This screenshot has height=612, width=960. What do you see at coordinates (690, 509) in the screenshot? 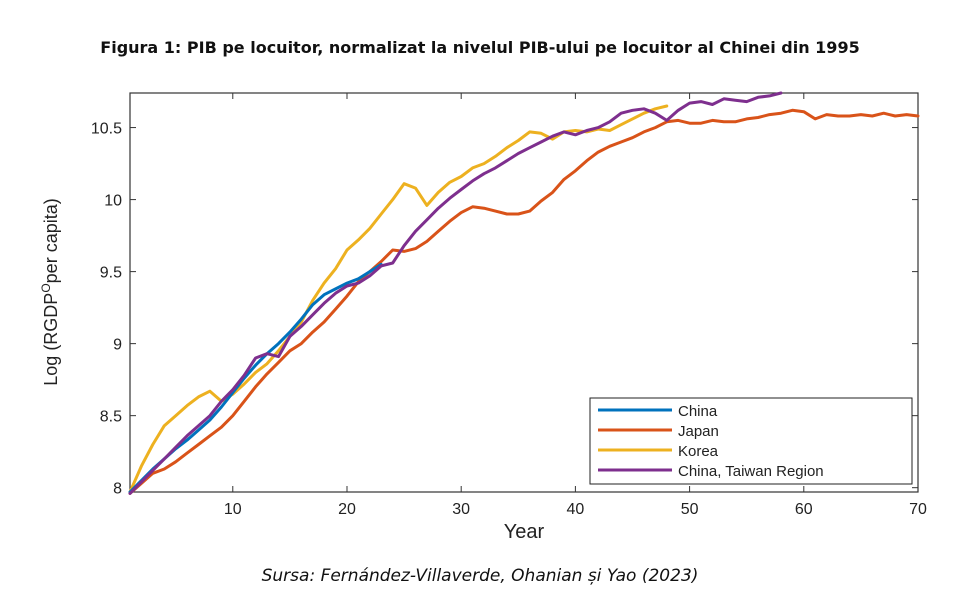
I see `x-tick-label: 50` at bounding box center [690, 509].